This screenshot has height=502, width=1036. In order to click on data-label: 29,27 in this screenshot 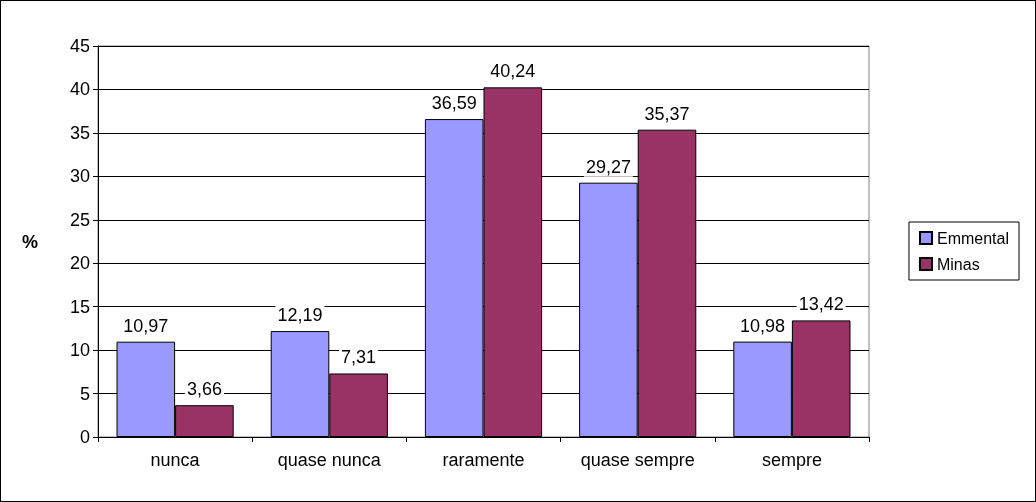, I will do `click(608, 166)`.